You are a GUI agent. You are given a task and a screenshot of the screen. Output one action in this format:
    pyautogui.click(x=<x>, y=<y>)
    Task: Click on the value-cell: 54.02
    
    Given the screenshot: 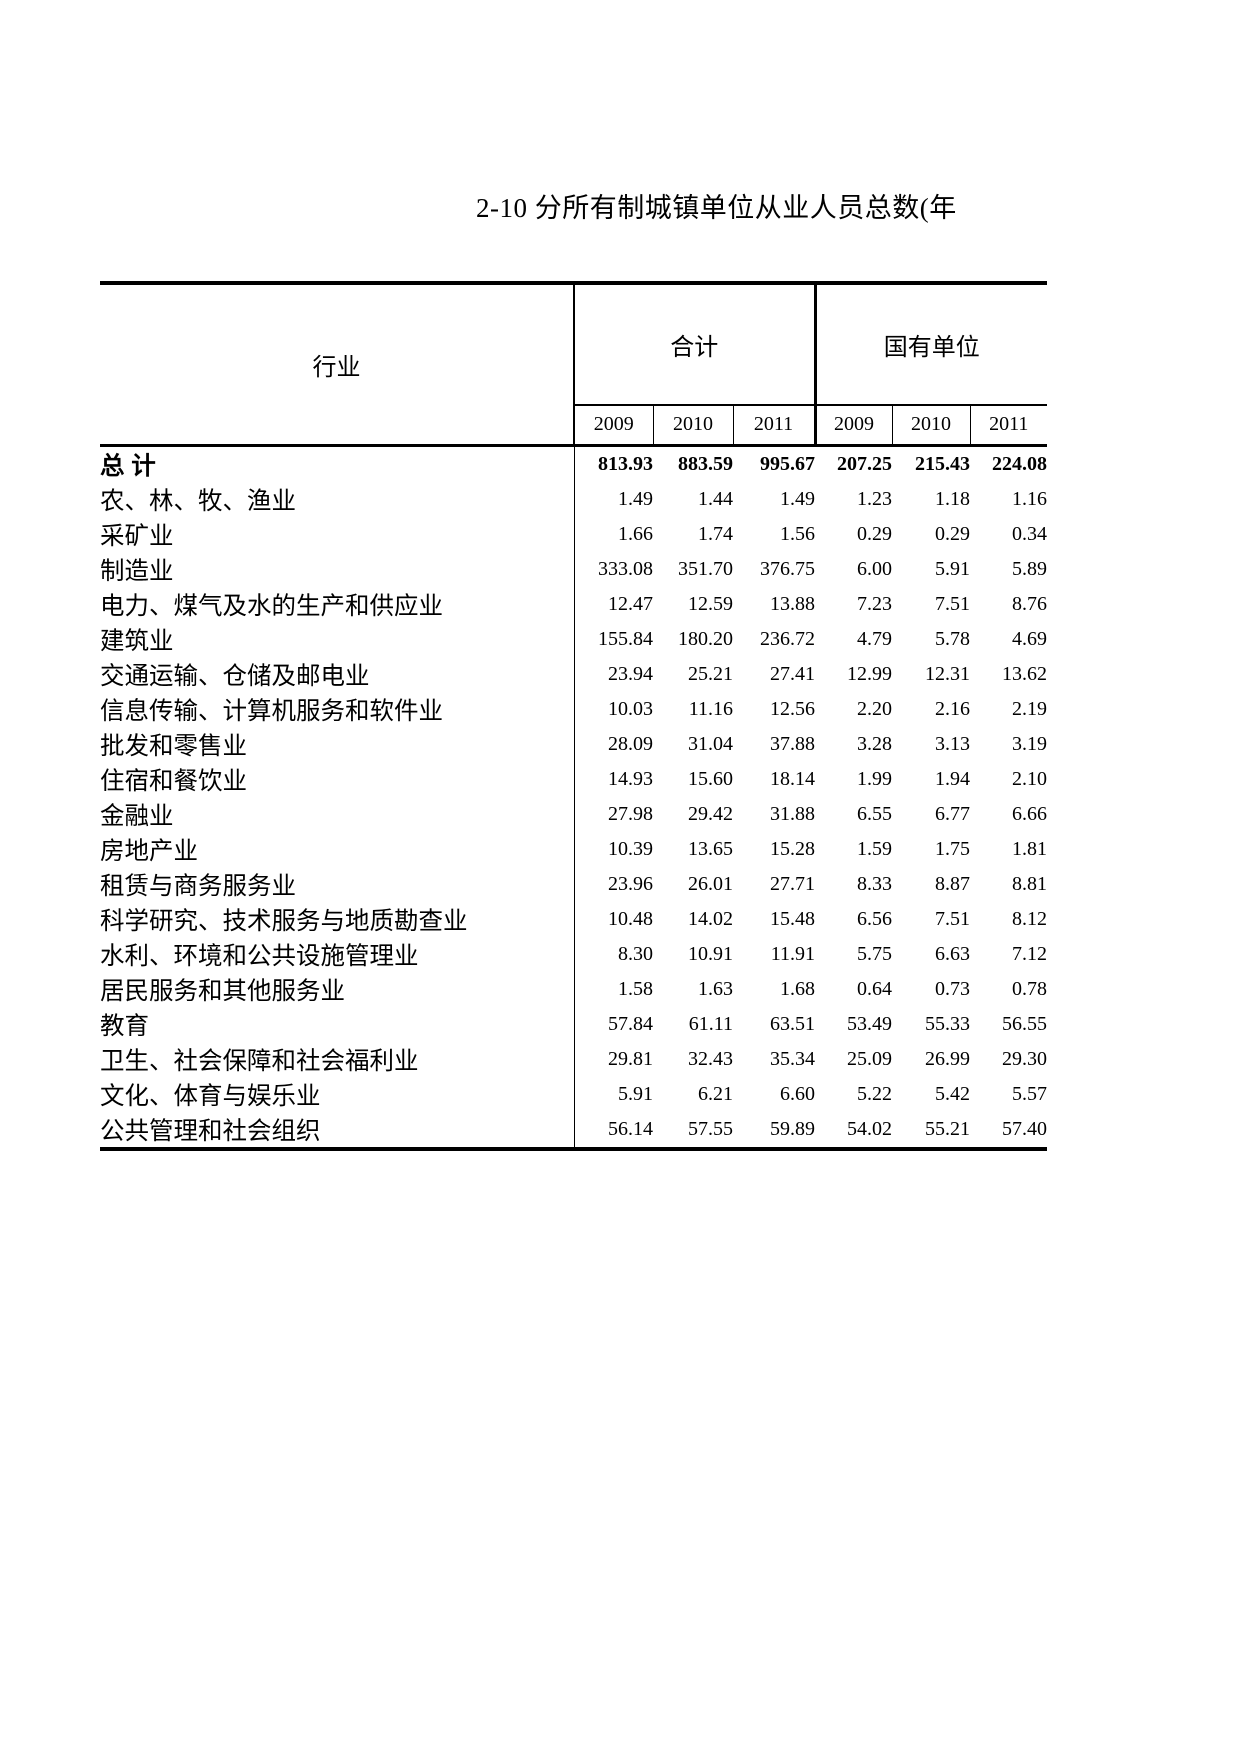 What is the action you would take?
    pyautogui.click(x=870, y=1128)
    